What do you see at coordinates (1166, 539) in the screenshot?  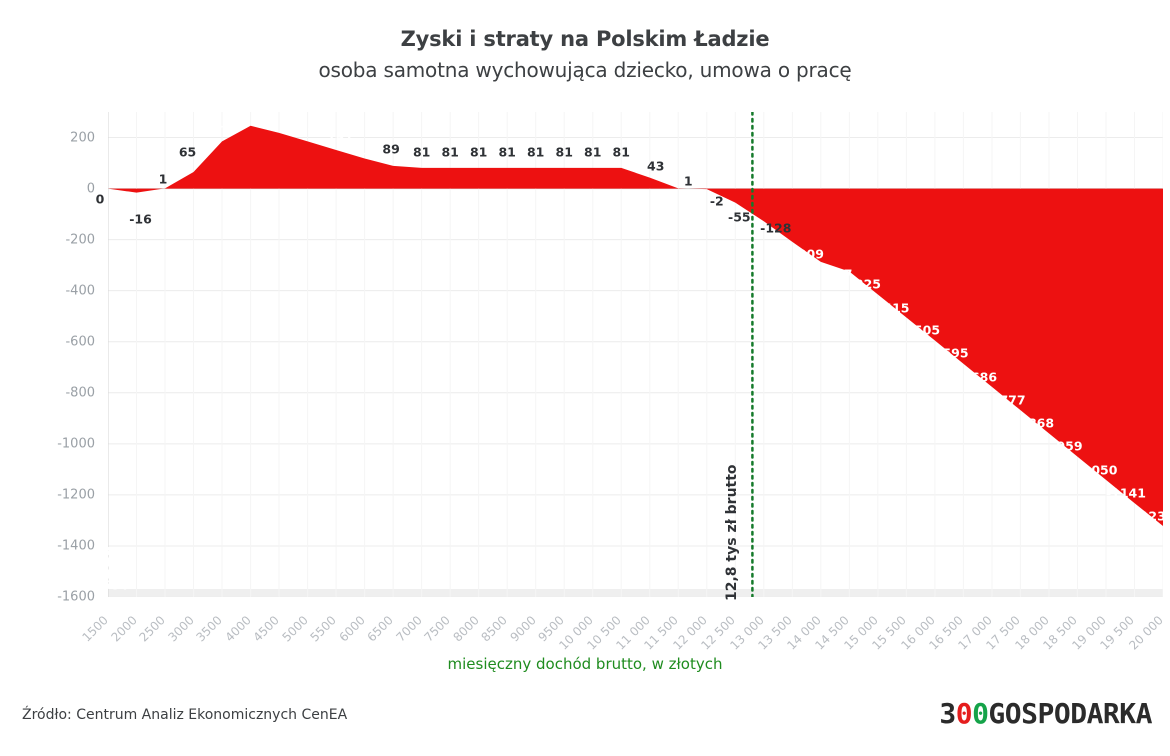 I see `data-point-label: -1322` at bounding box center [1166, 539].